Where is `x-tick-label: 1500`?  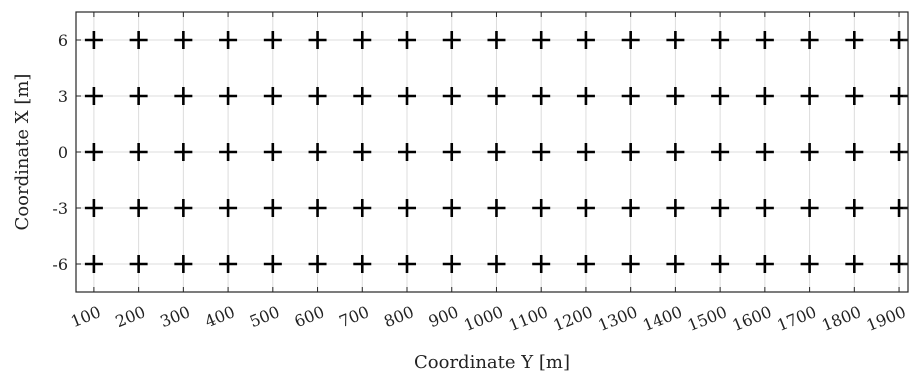
x-tick-label: 1500 is located at coordinates (707, 318).